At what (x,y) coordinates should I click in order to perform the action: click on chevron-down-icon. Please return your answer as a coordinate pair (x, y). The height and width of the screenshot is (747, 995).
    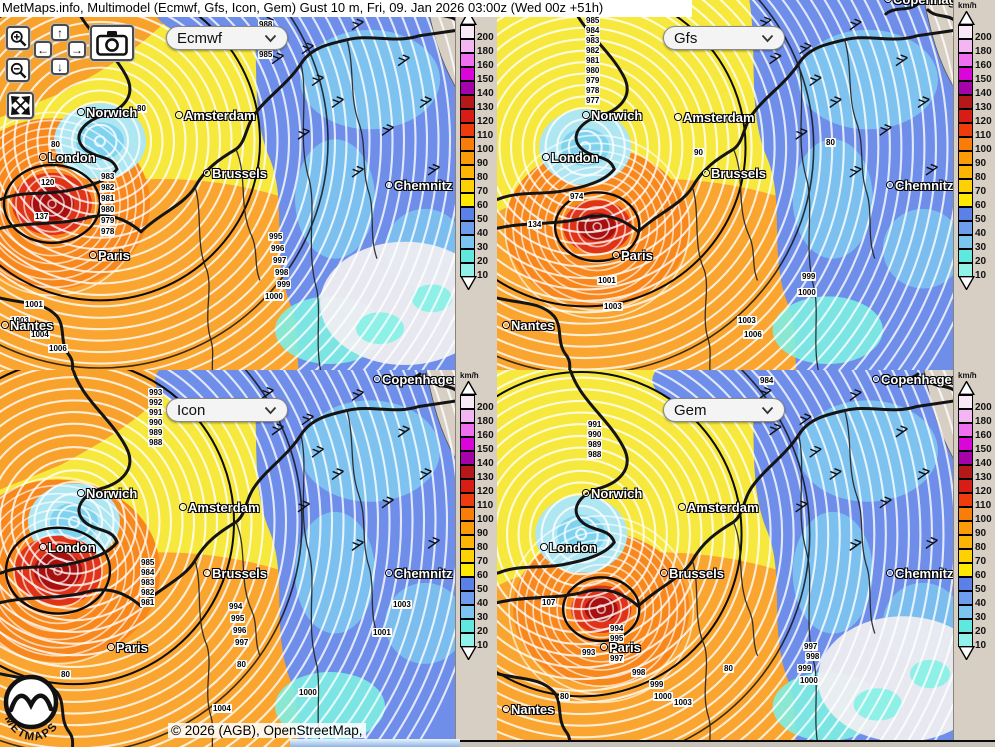
    Looking at the image, I should click on (767, 38).